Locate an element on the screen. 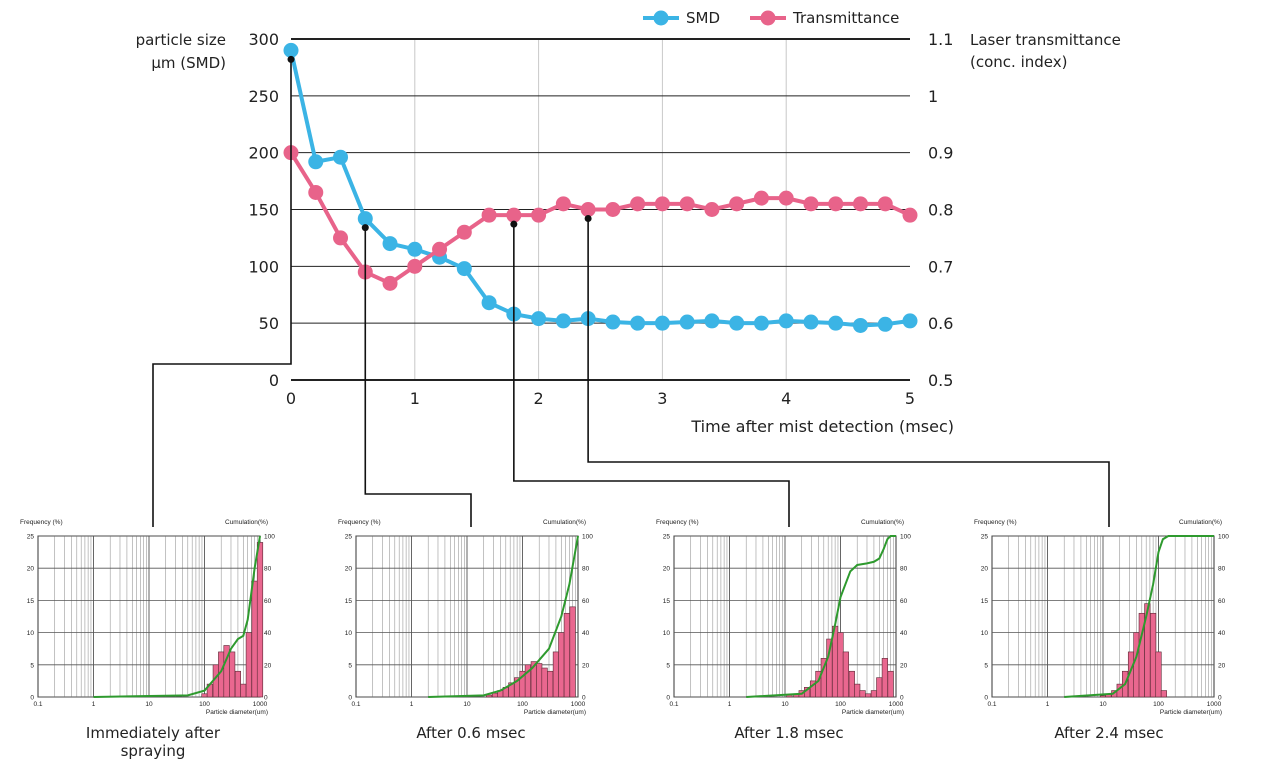 The image size is (1263, 764). legend-swatch-marker is located at coordinates (661, 18).